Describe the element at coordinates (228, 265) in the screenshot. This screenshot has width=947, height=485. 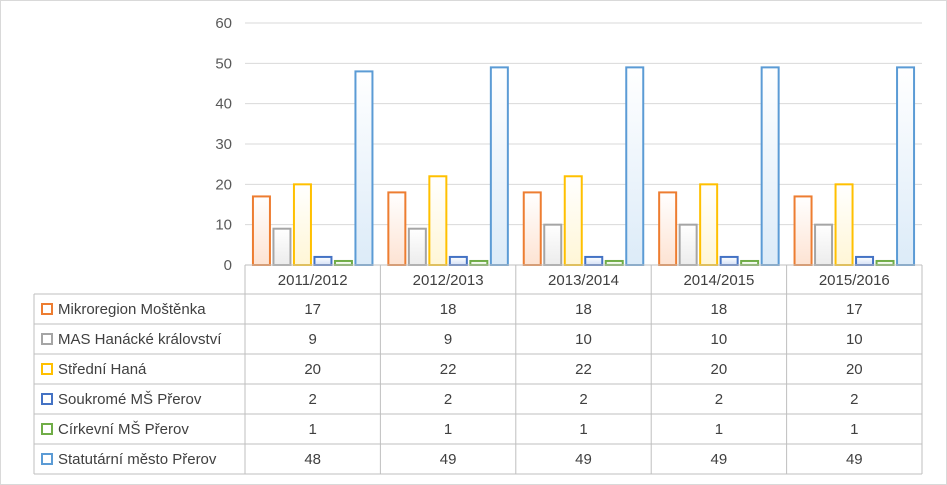
I see `y-tick-label: 0` at that location.